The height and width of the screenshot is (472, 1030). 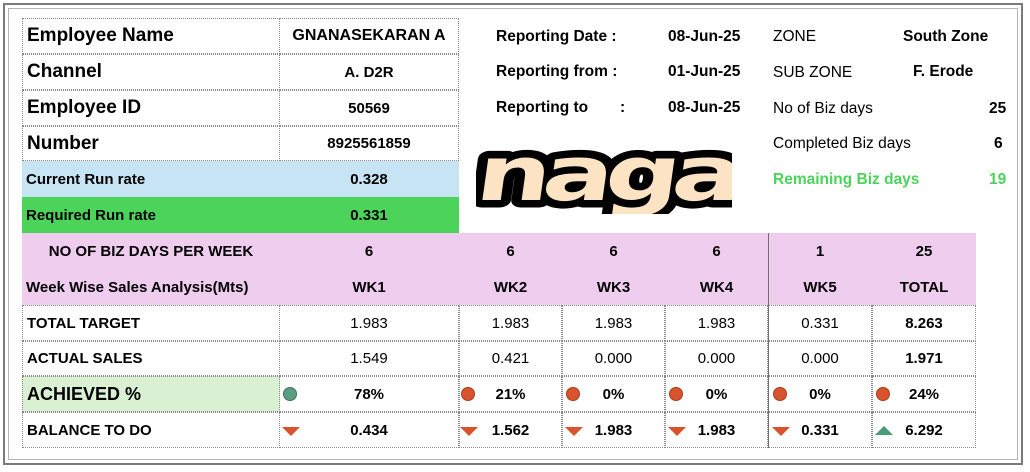 What do you see at coordinates (998, 143) in the screenshot?
I see `completed-biz-days-value: 6` at bounding box center [998, 143].